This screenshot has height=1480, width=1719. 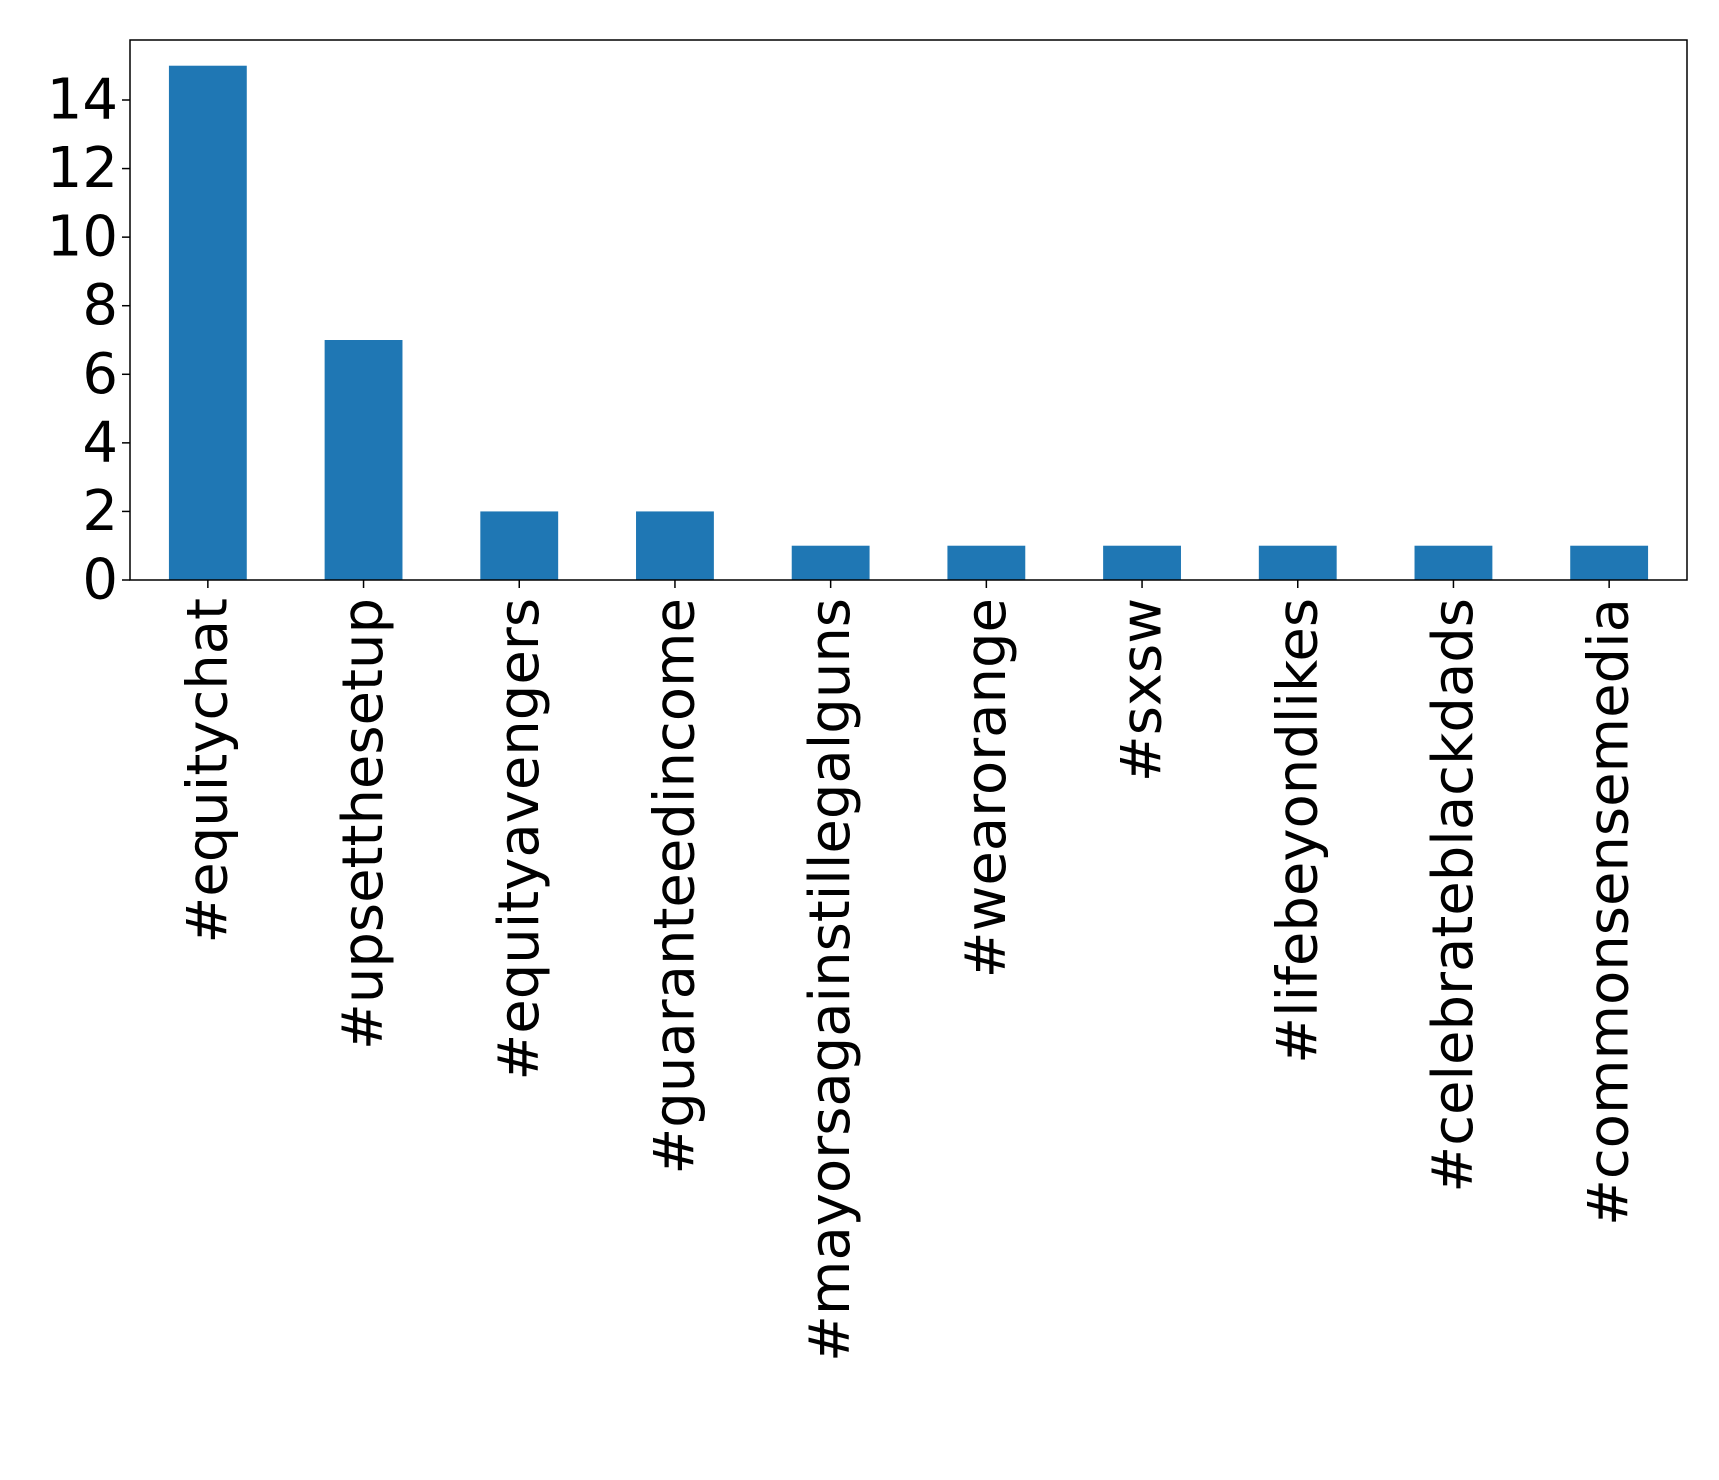 I want to click on y-tick-label: 0, so click(x=100, y=580).